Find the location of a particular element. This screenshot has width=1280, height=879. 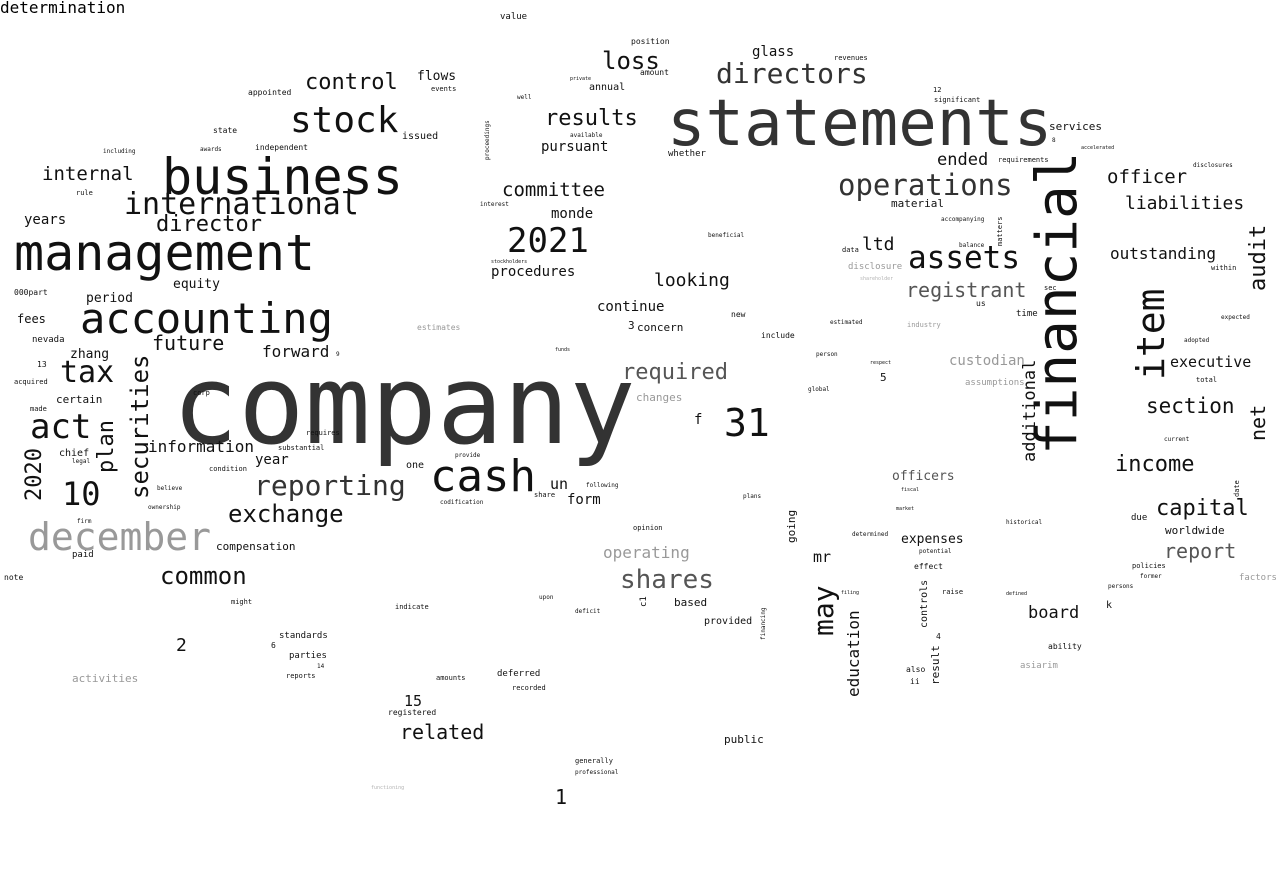

word-issued: issued is located at coordinates (420, 136).